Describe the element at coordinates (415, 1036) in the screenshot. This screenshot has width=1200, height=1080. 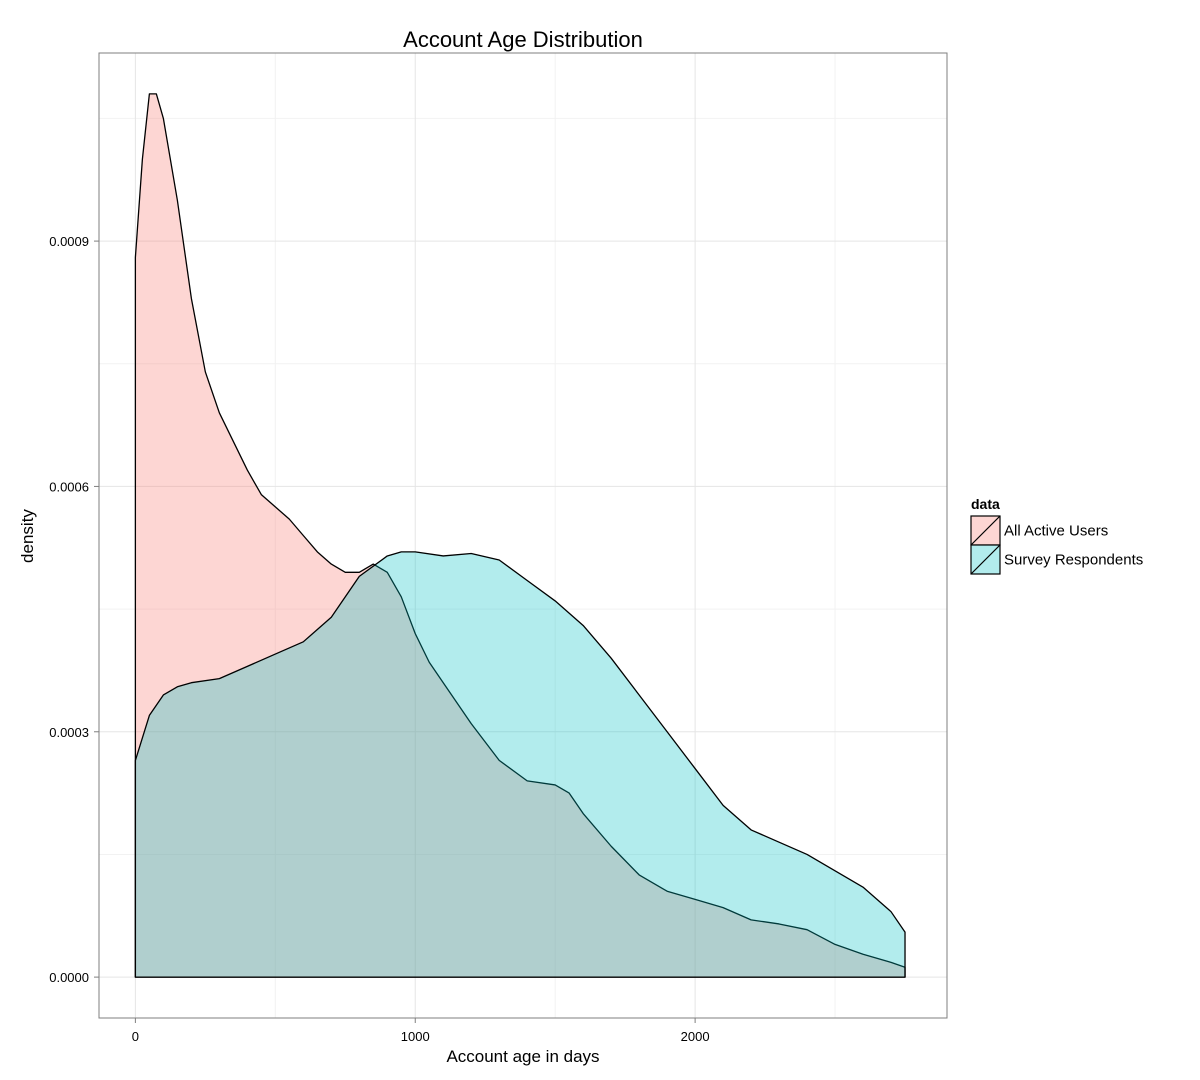
I see `x-tick-label: 1000` at that location.